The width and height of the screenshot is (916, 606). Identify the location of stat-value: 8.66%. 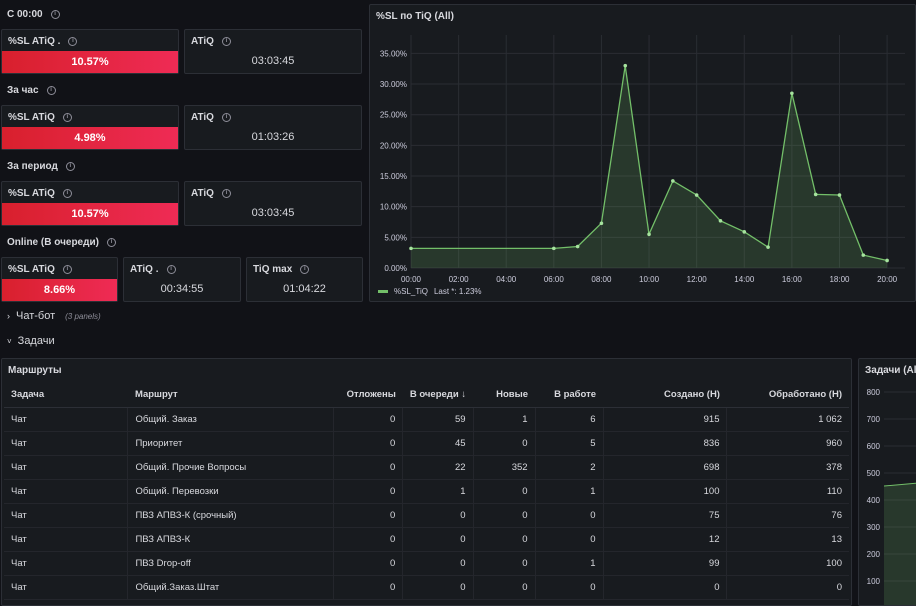
(59, 290).